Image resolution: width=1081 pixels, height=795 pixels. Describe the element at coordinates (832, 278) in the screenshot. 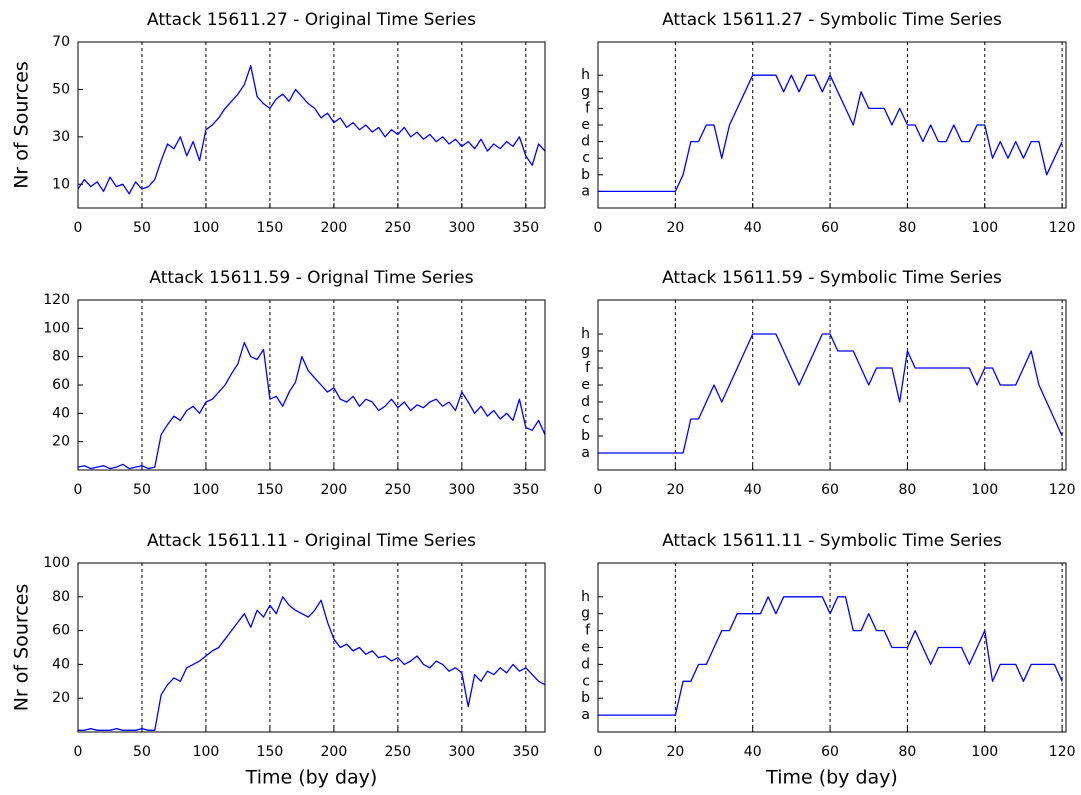

I see `chart-title: Attack 15611.59 - Symbolic Time Series` at that location.